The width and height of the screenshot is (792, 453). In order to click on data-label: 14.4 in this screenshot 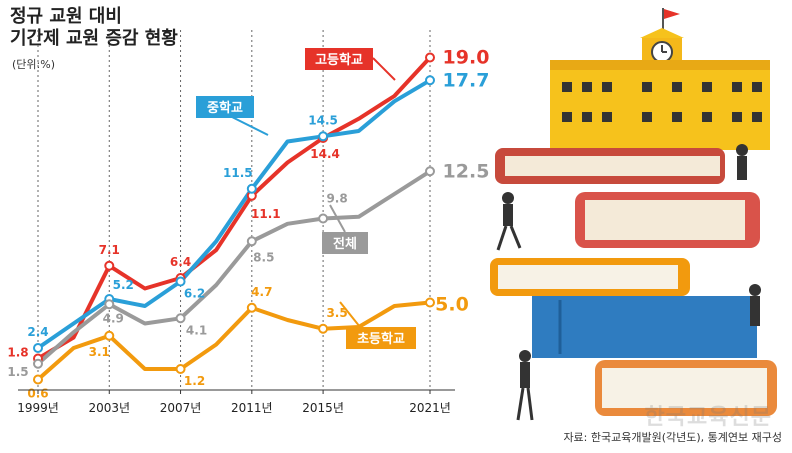, I will do `click(325, 154)`.